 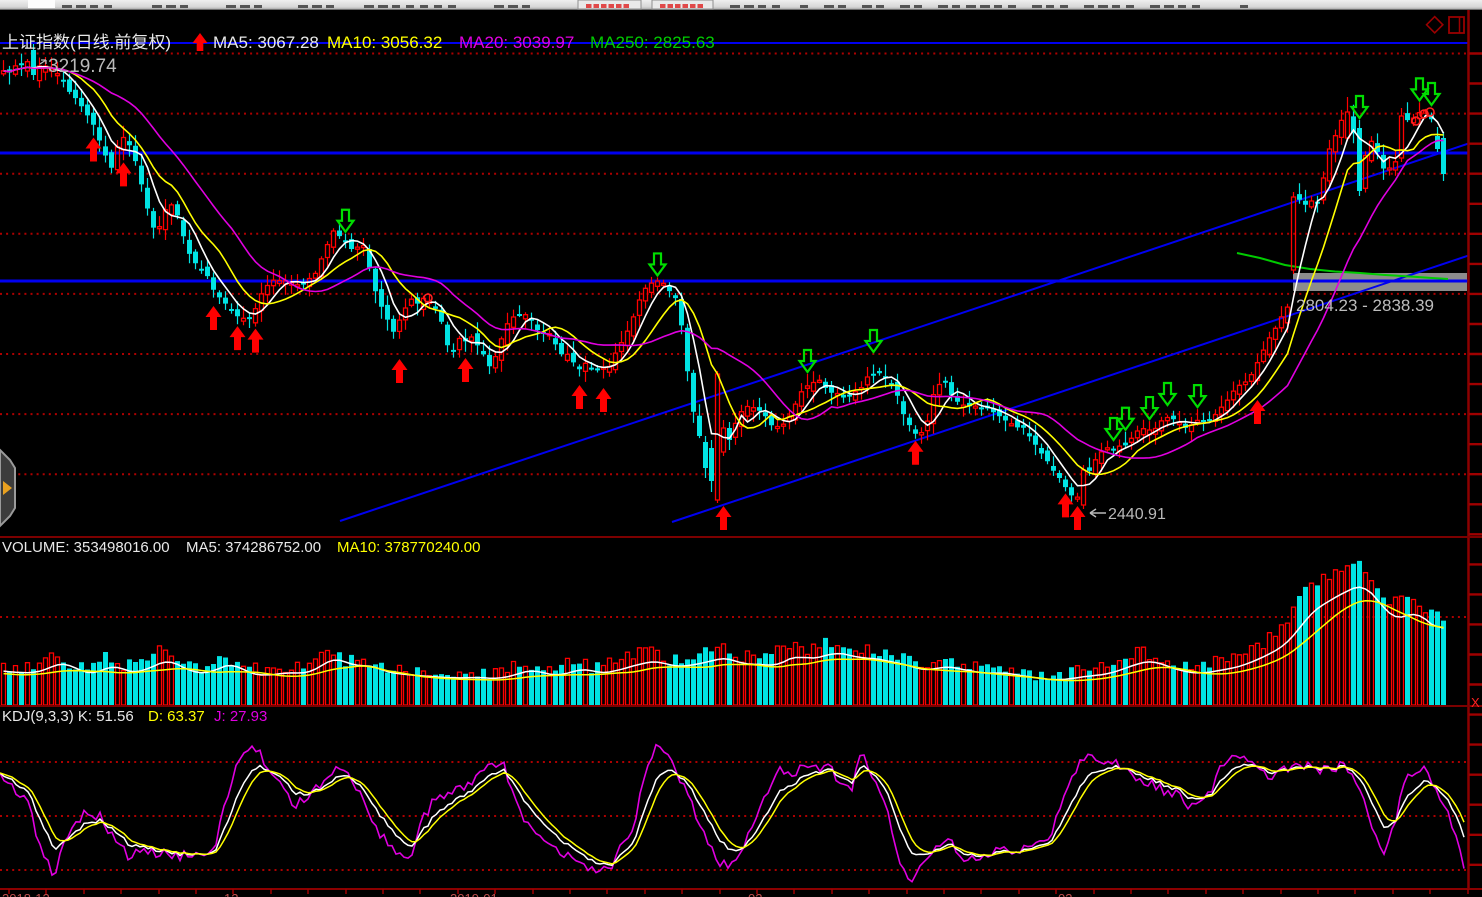 What do you see at coordinates (266, 42) in the screenshot?
I see `svg-text: MA5: 3067.28` at bounding box center [266, 42].